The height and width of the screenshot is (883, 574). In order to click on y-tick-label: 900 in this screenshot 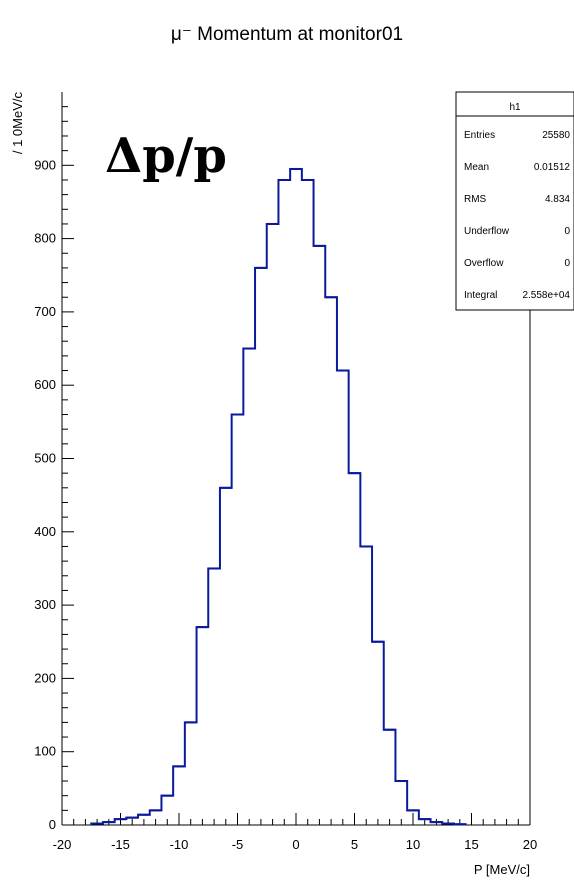, I will do `click(45, 164)`.